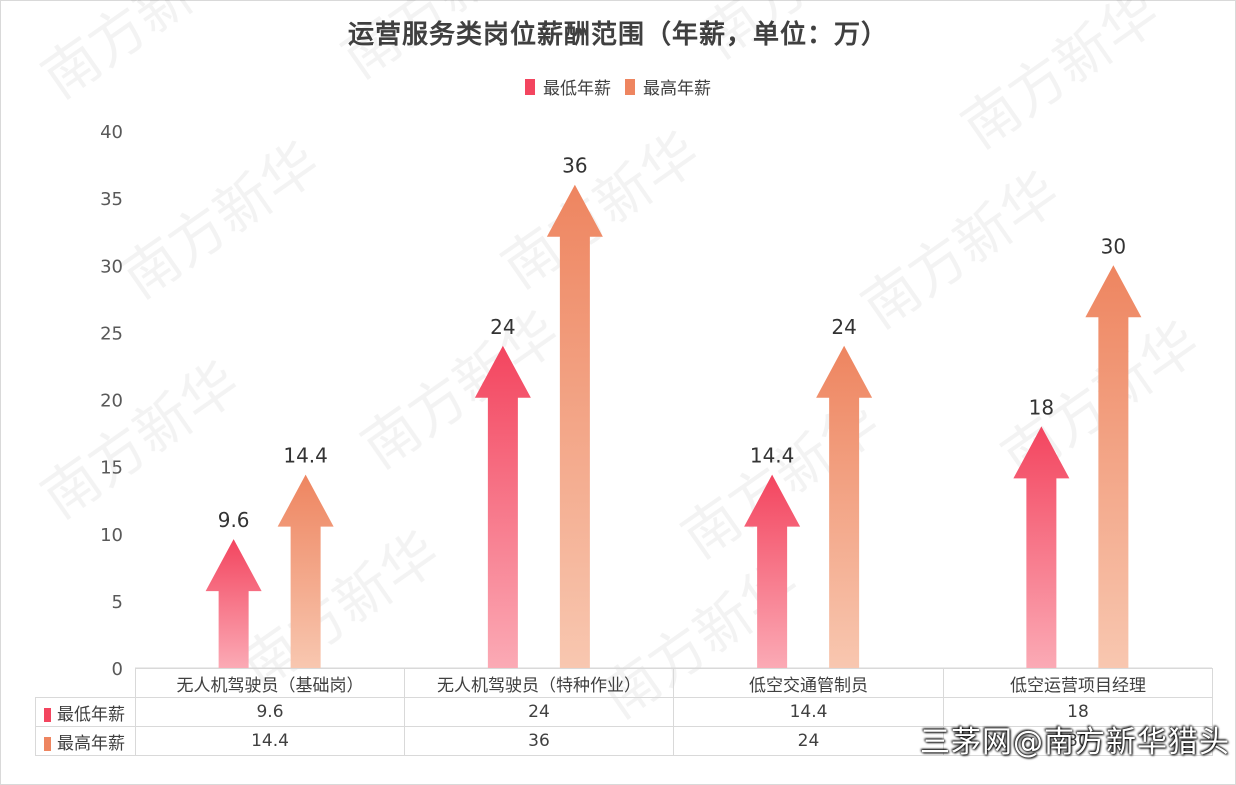 Image resolution: width=1236 pixels, height=785 pixels. I want to click on data-label-max: 24, so click(843, 327).